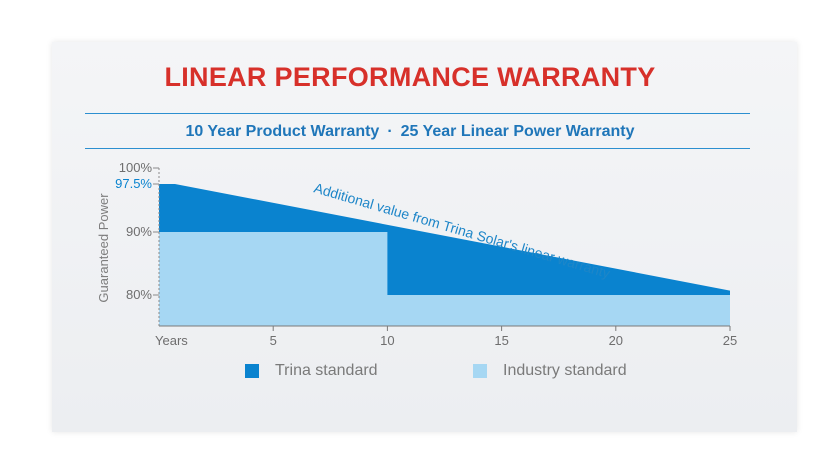  I want to click on y-tick-label: 80%, so click(139, 294).